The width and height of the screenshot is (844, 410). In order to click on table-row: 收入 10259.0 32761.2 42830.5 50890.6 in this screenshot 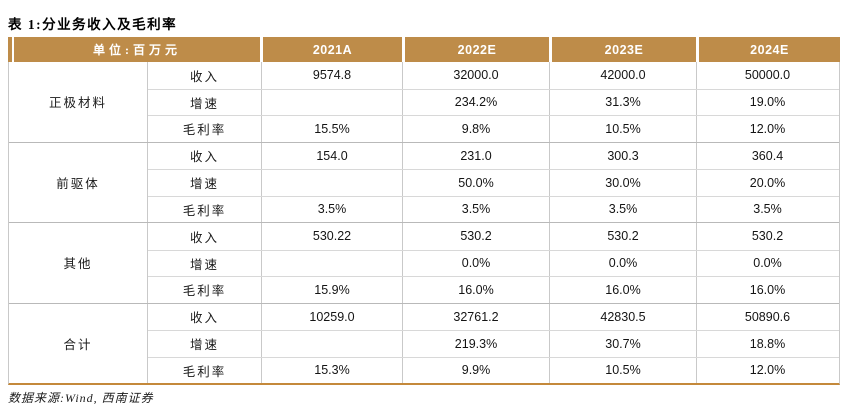, I will do `click(493, 316)`.